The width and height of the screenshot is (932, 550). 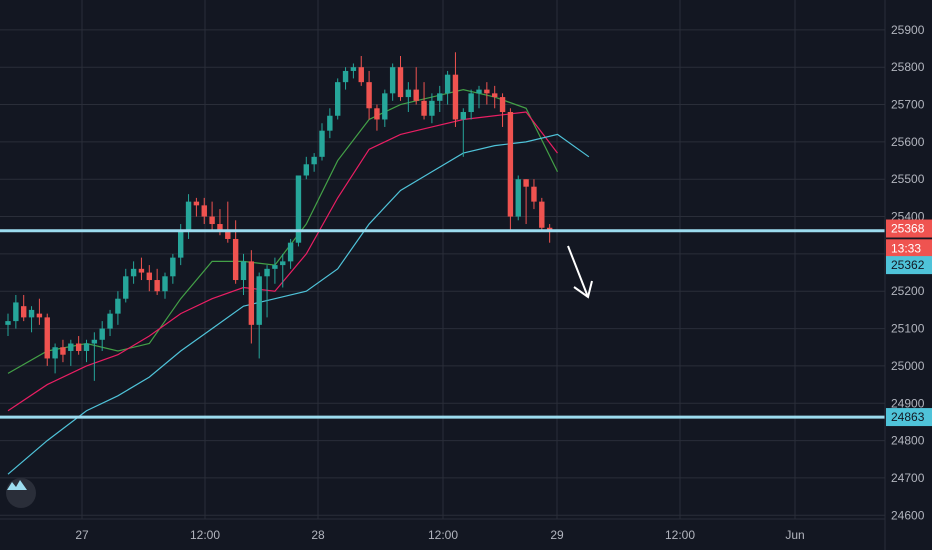 What do you see at coordinates (580, 272) in the screenshot?
I see `down-arrow-annotation` at bounding box center [580, 272].